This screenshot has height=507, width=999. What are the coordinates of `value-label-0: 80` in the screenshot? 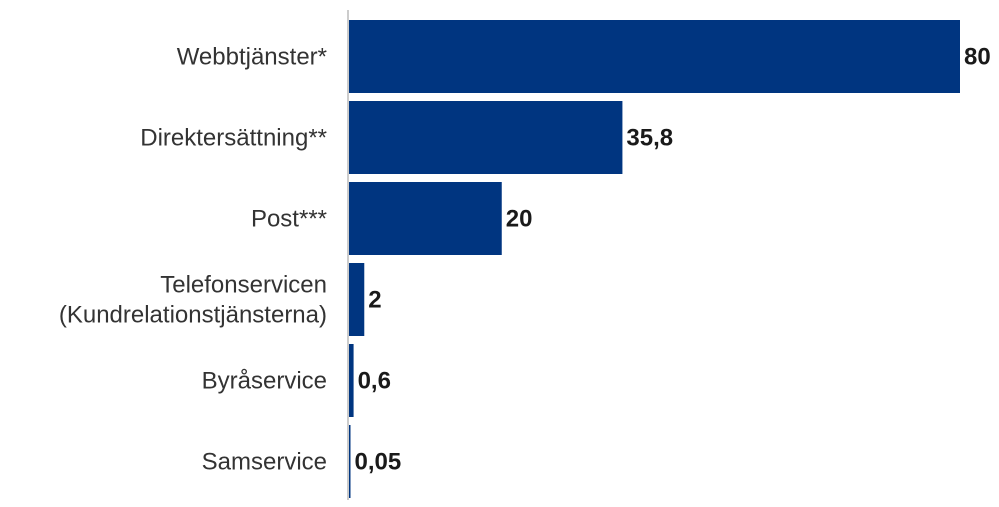 It's located at (977, 57).